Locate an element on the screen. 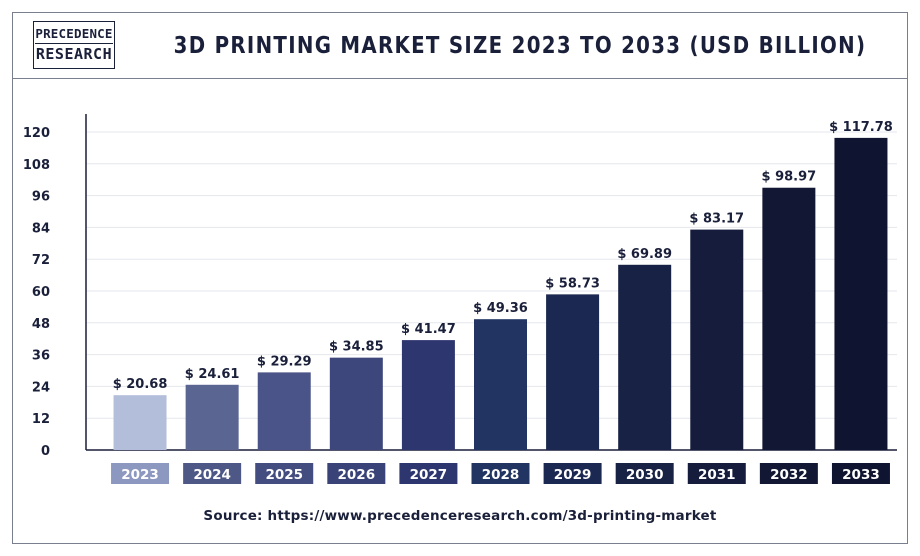  category-box-2024 is located at coordinates (212, 473).